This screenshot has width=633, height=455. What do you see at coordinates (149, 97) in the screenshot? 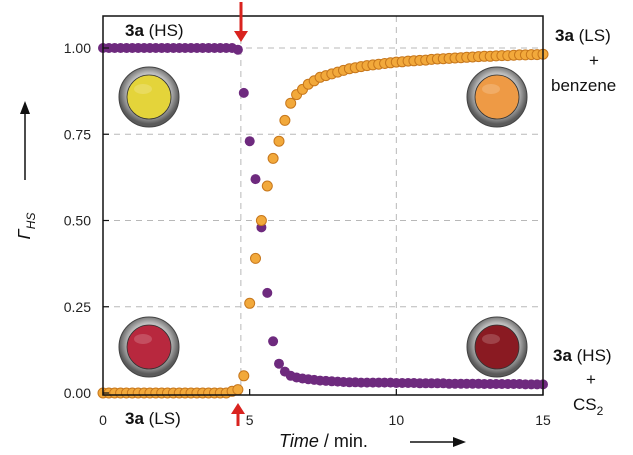
I see `yellow-sample-photo` at bounding box center [149, 97].